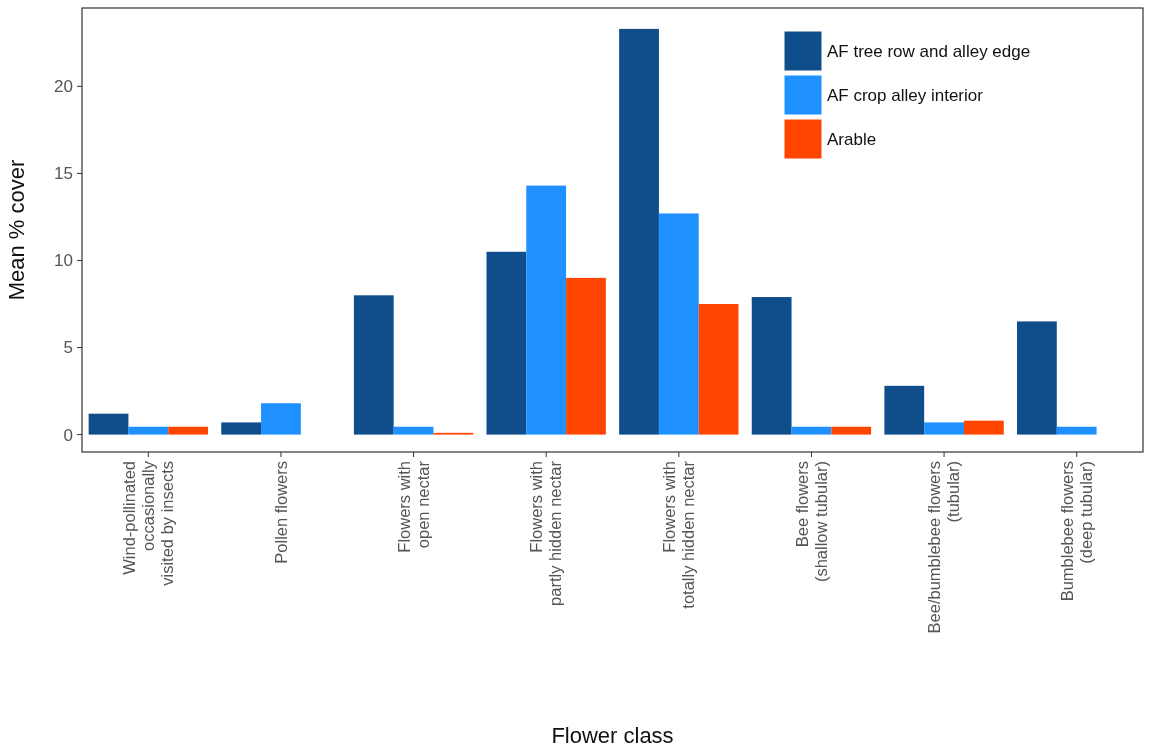 The image size is (1154, 751). What do you see at coordinates (63, 174) in the screenshot?
I see `y-tick-label: 15` at bounding box center [63, 174].